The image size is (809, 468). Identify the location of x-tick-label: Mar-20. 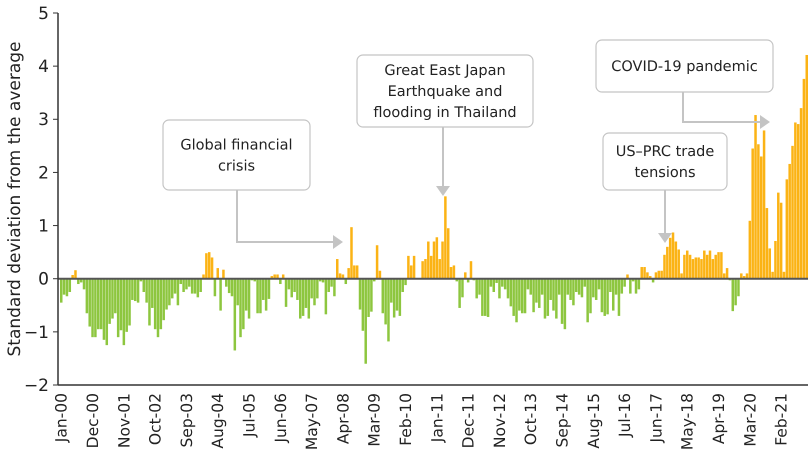
(750, 420).